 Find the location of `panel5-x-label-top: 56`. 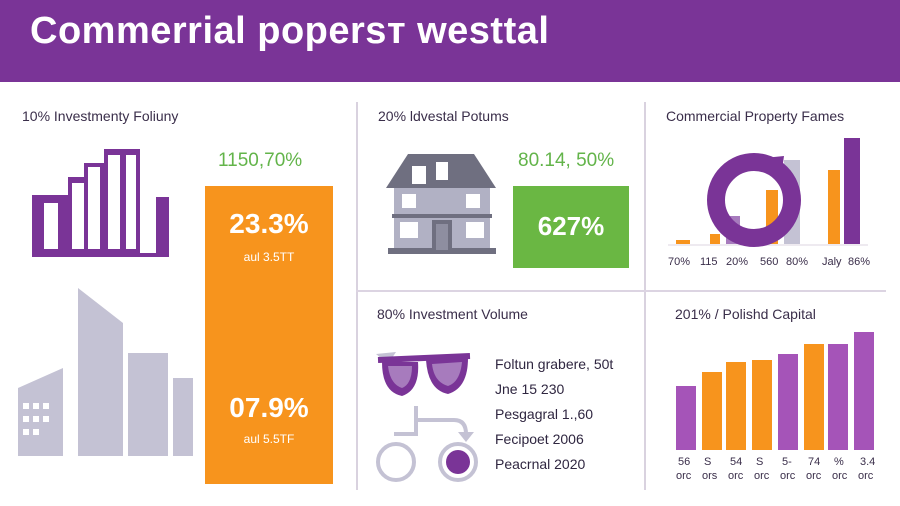

panel5-x-label-top: 56 is located at coordinates (684, 462).